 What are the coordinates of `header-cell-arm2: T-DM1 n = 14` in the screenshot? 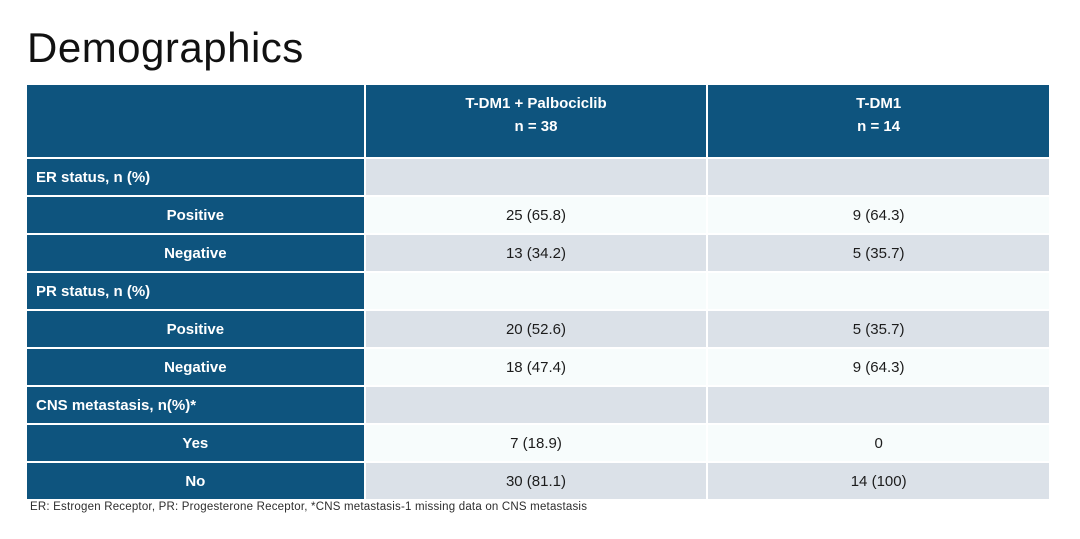 It's located at (878, 121).